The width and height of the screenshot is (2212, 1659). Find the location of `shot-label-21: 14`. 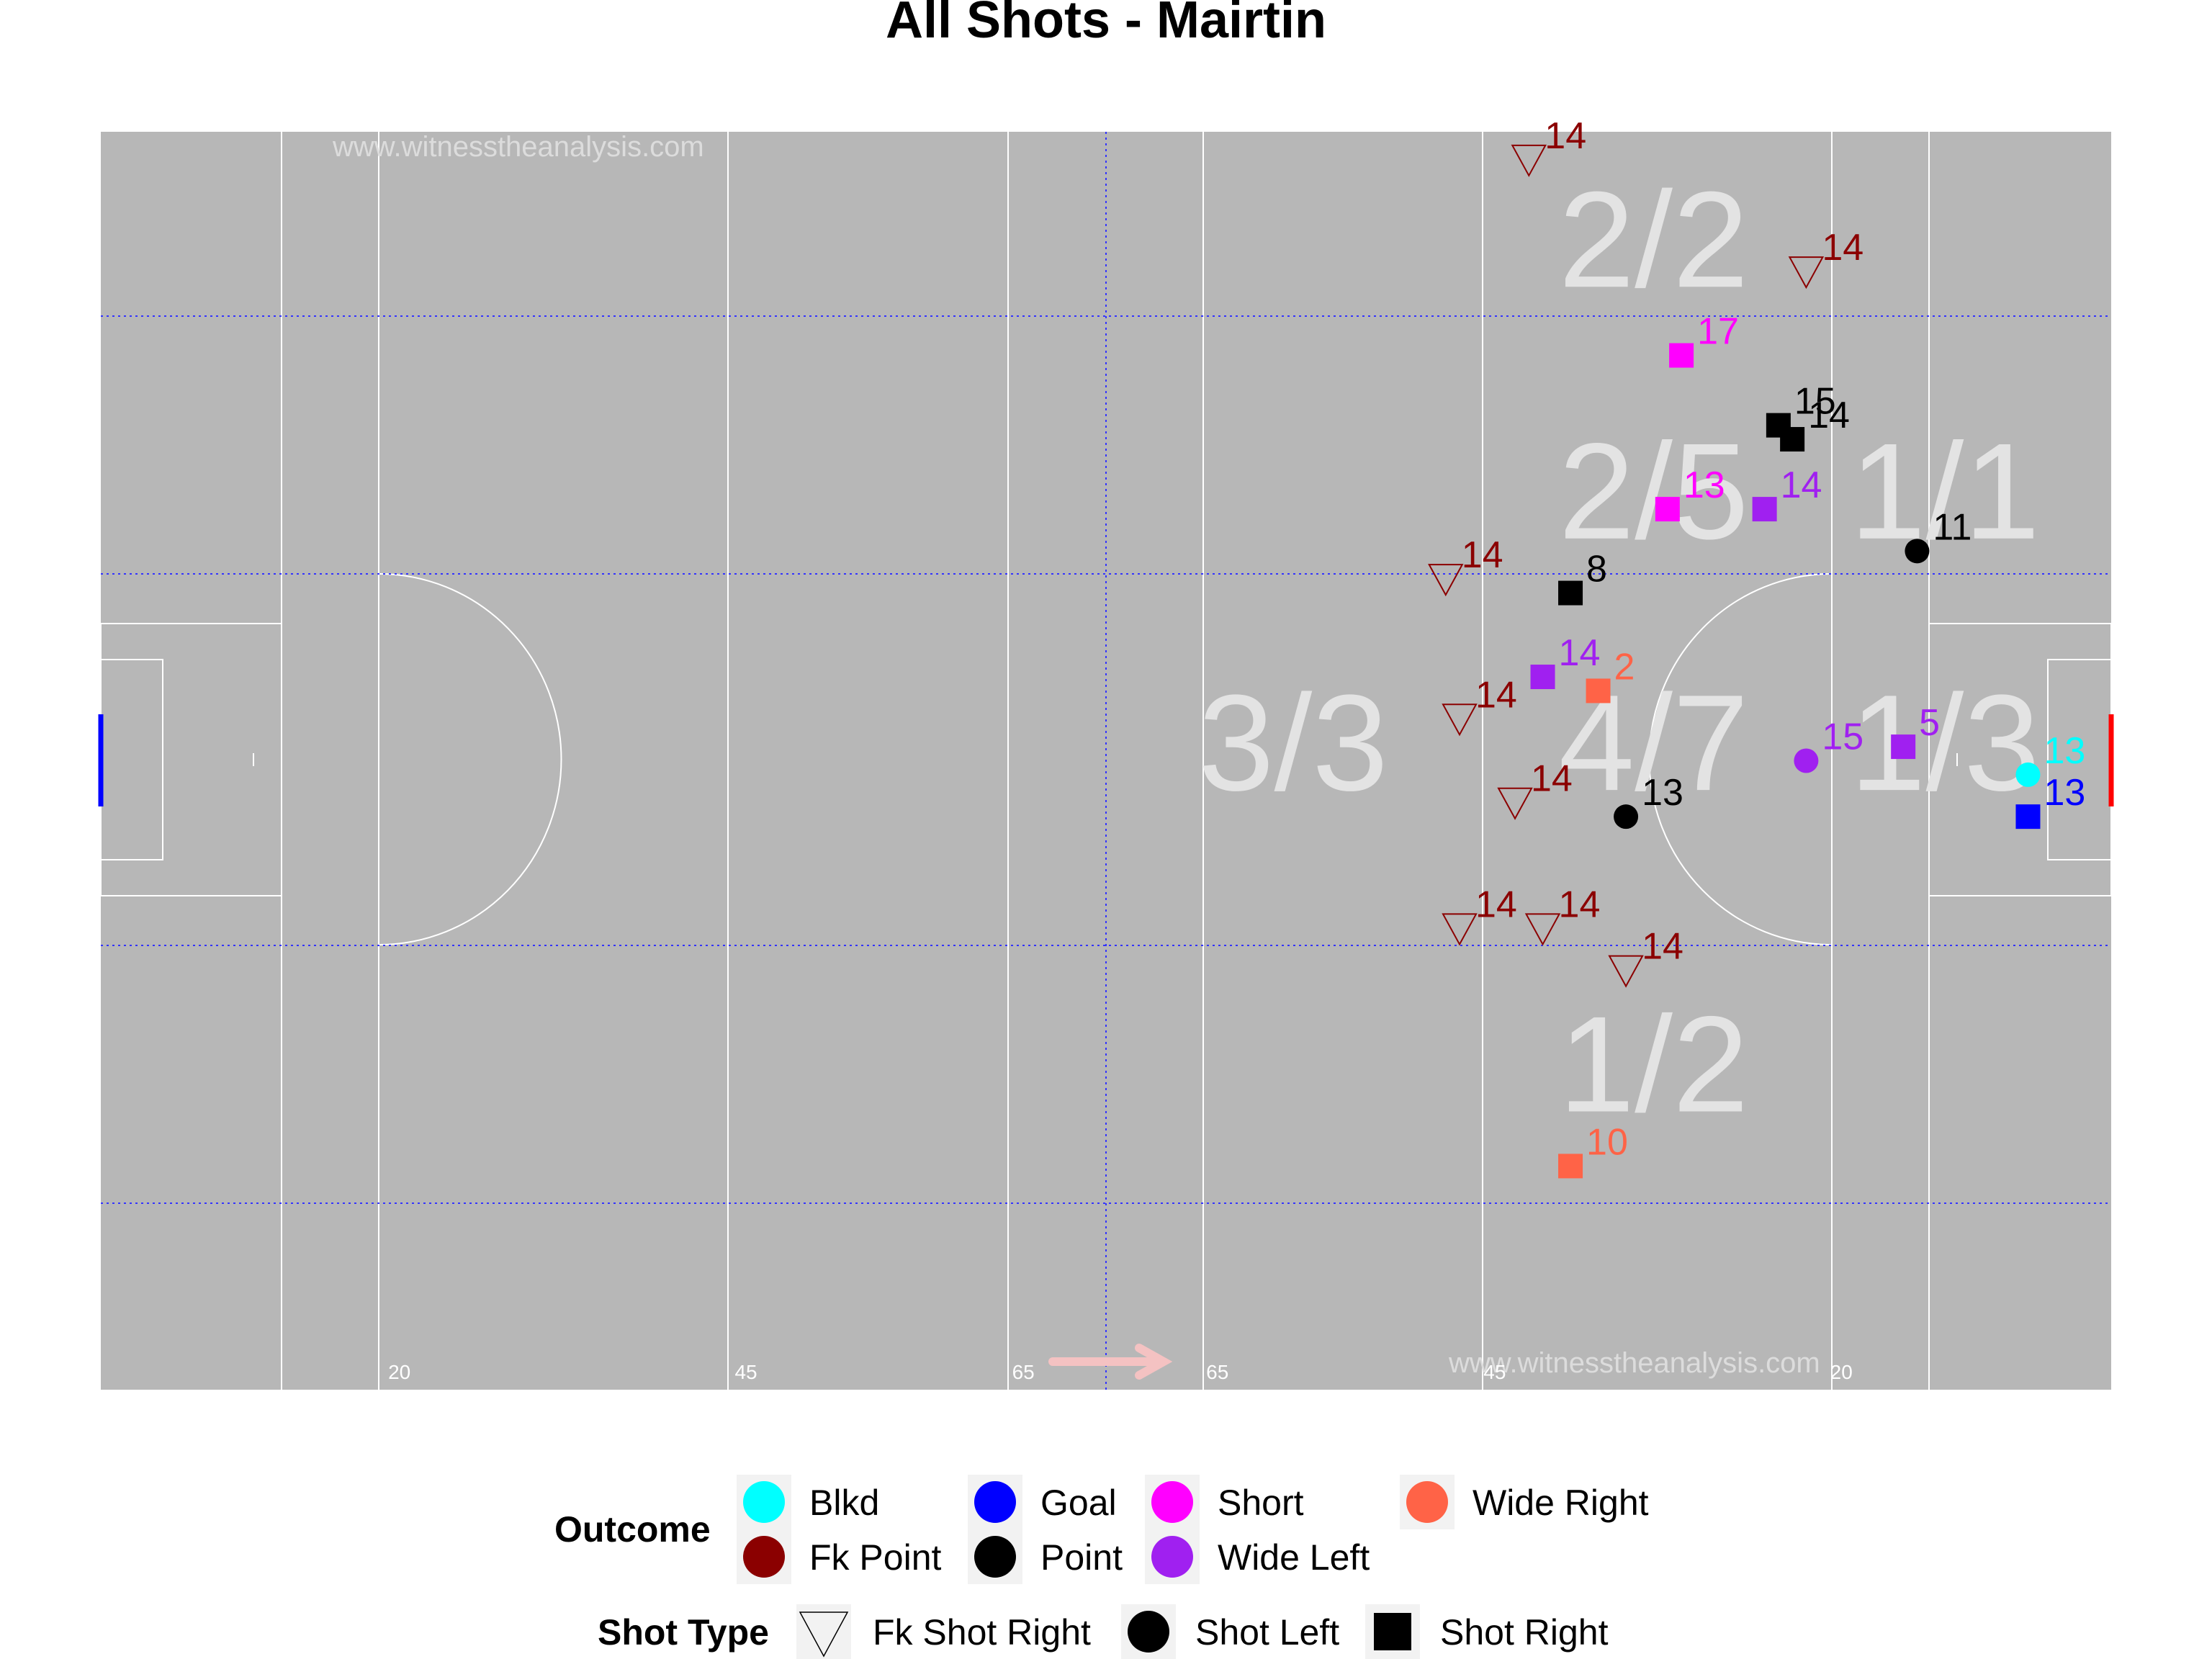

shot-label-21: 14 is located at coordinates (1662, 947).